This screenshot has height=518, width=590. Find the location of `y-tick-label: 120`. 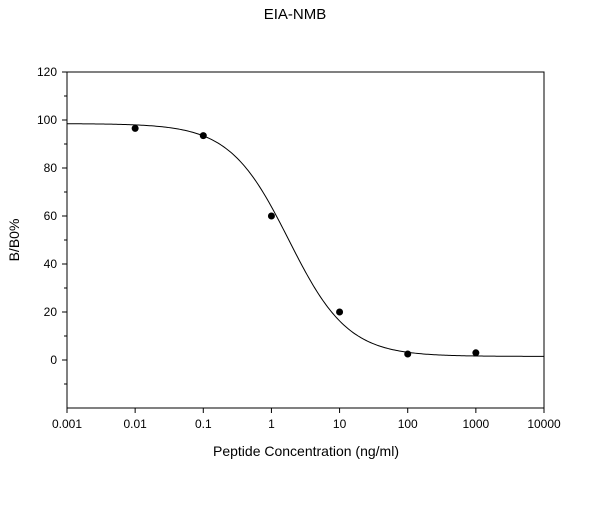

y-tick-label: 120 is located at coordinates (47, 72).